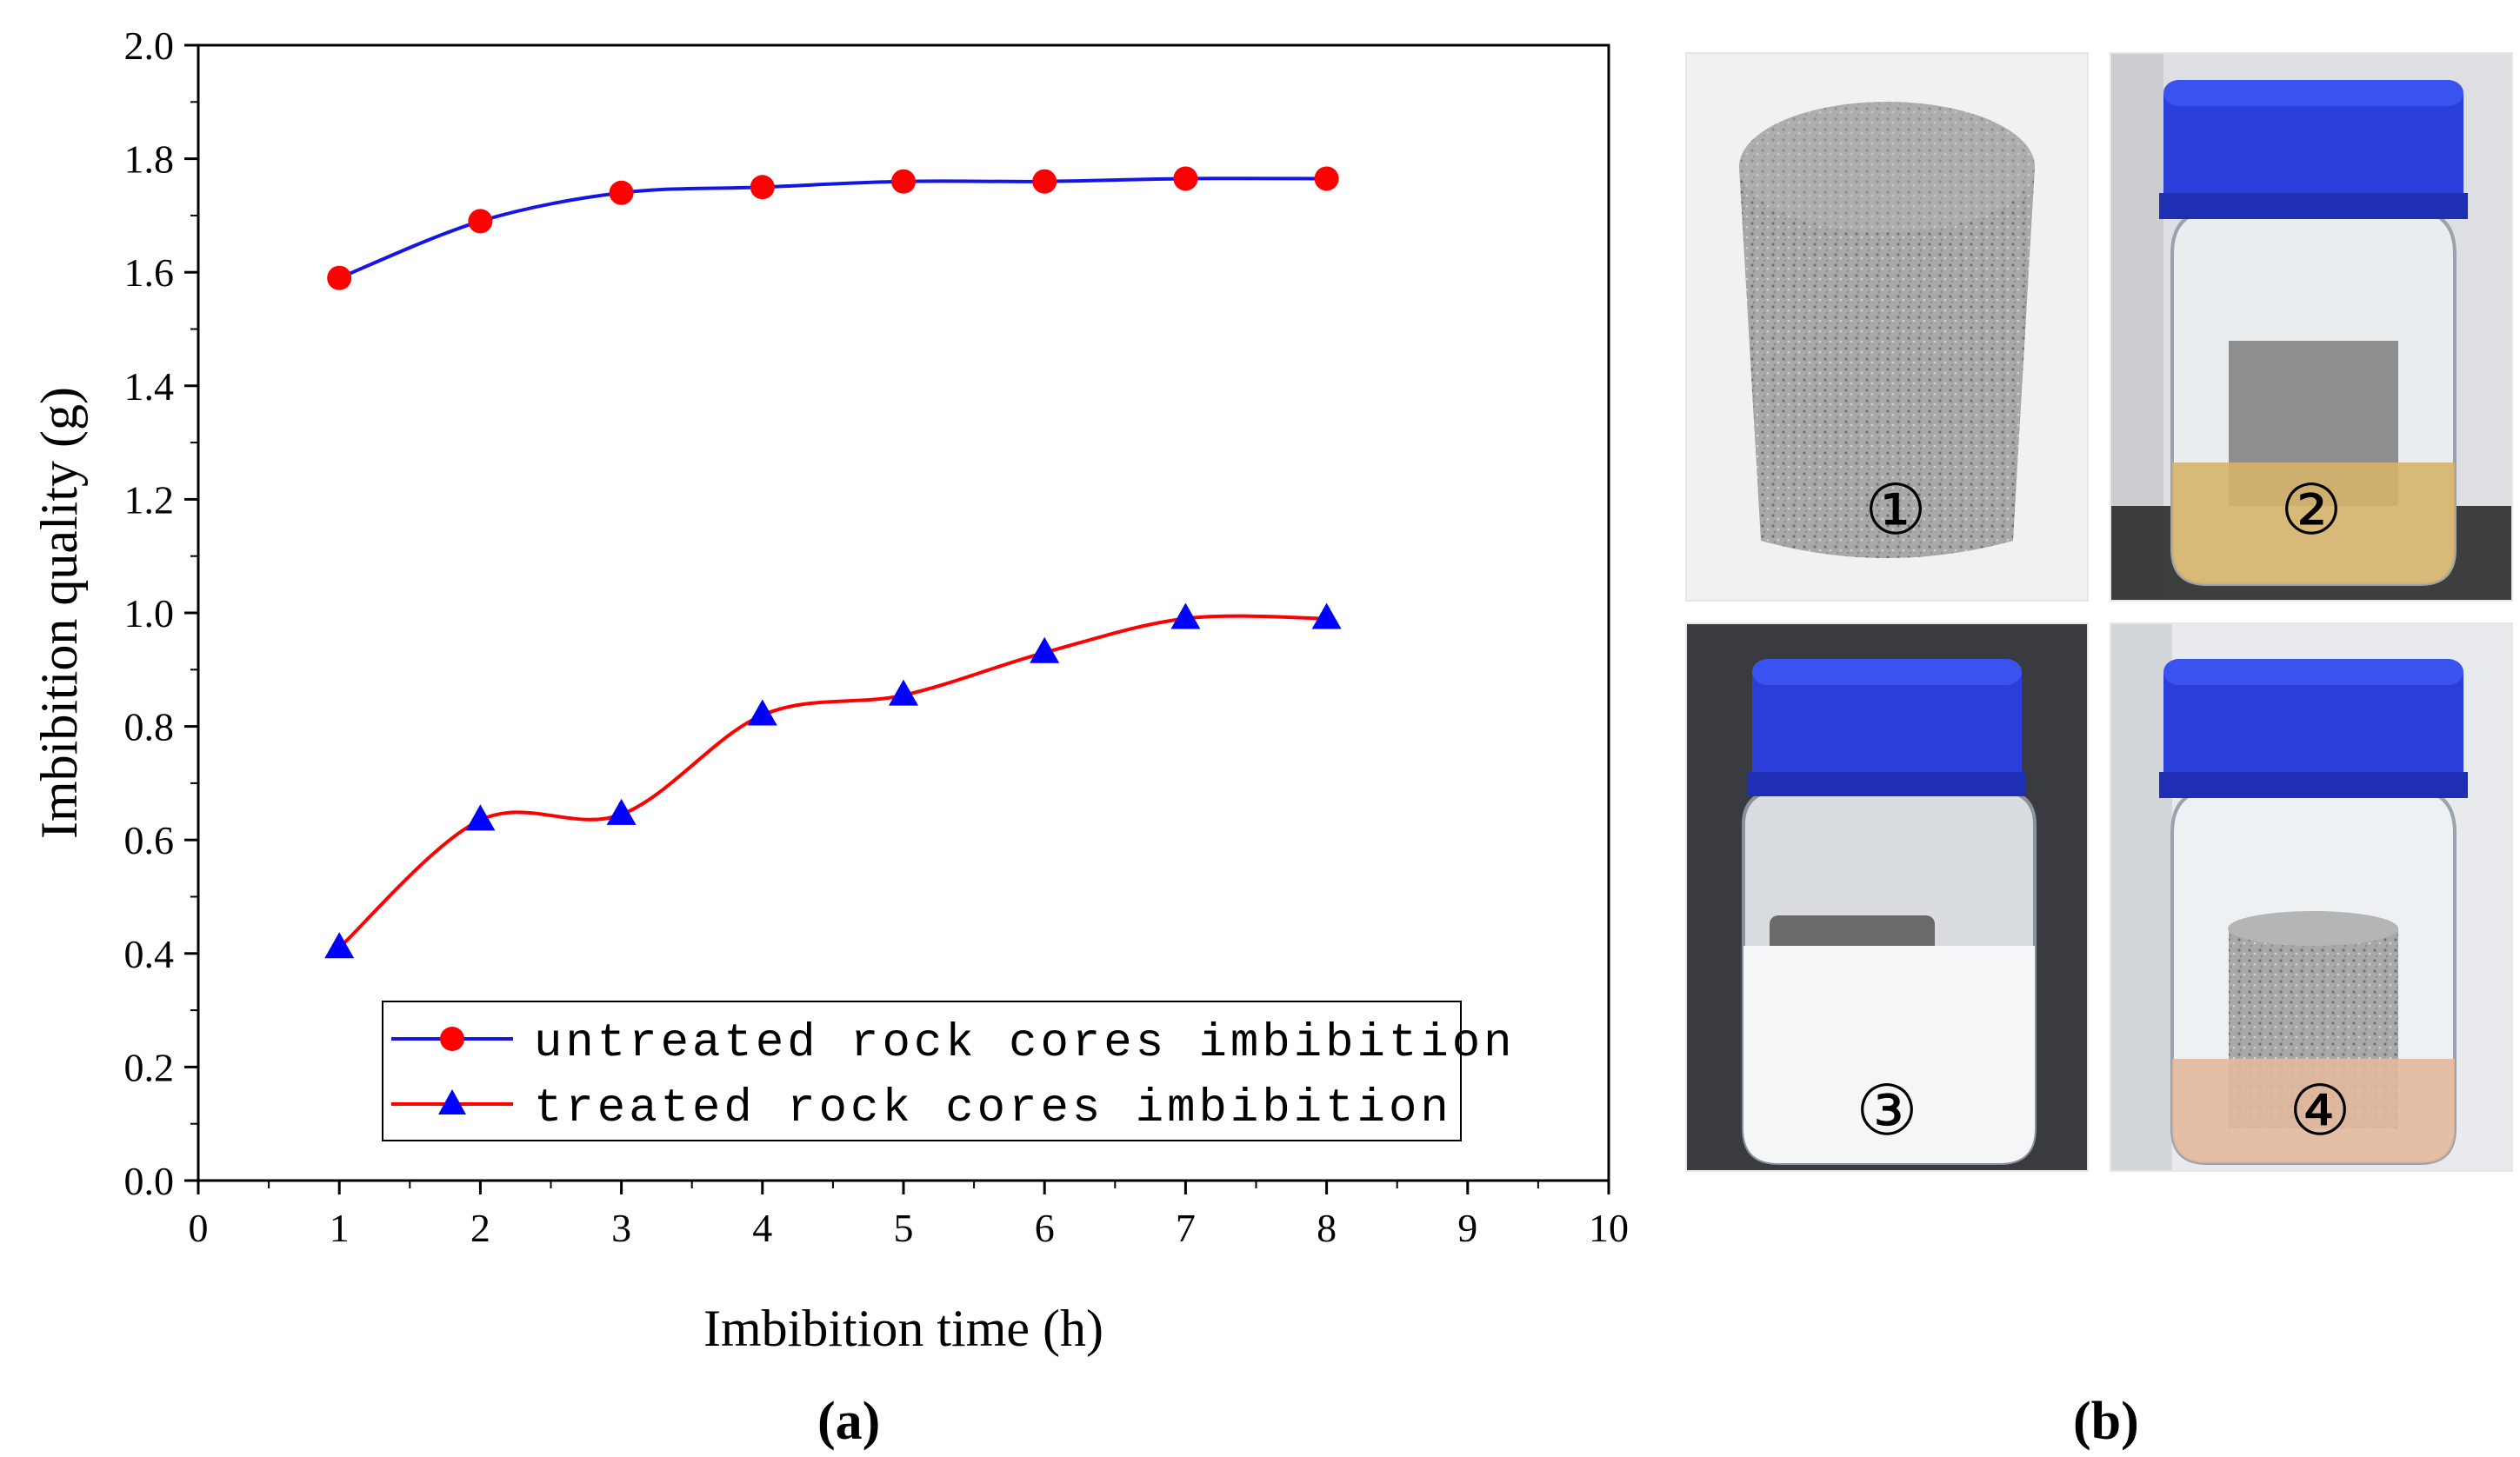  I want to click on y-axis: 0.0 0.2 0.4 0.6 0.8 1.0 1.2 1.4 1.6 1.8 2.0, so click(161, 613).